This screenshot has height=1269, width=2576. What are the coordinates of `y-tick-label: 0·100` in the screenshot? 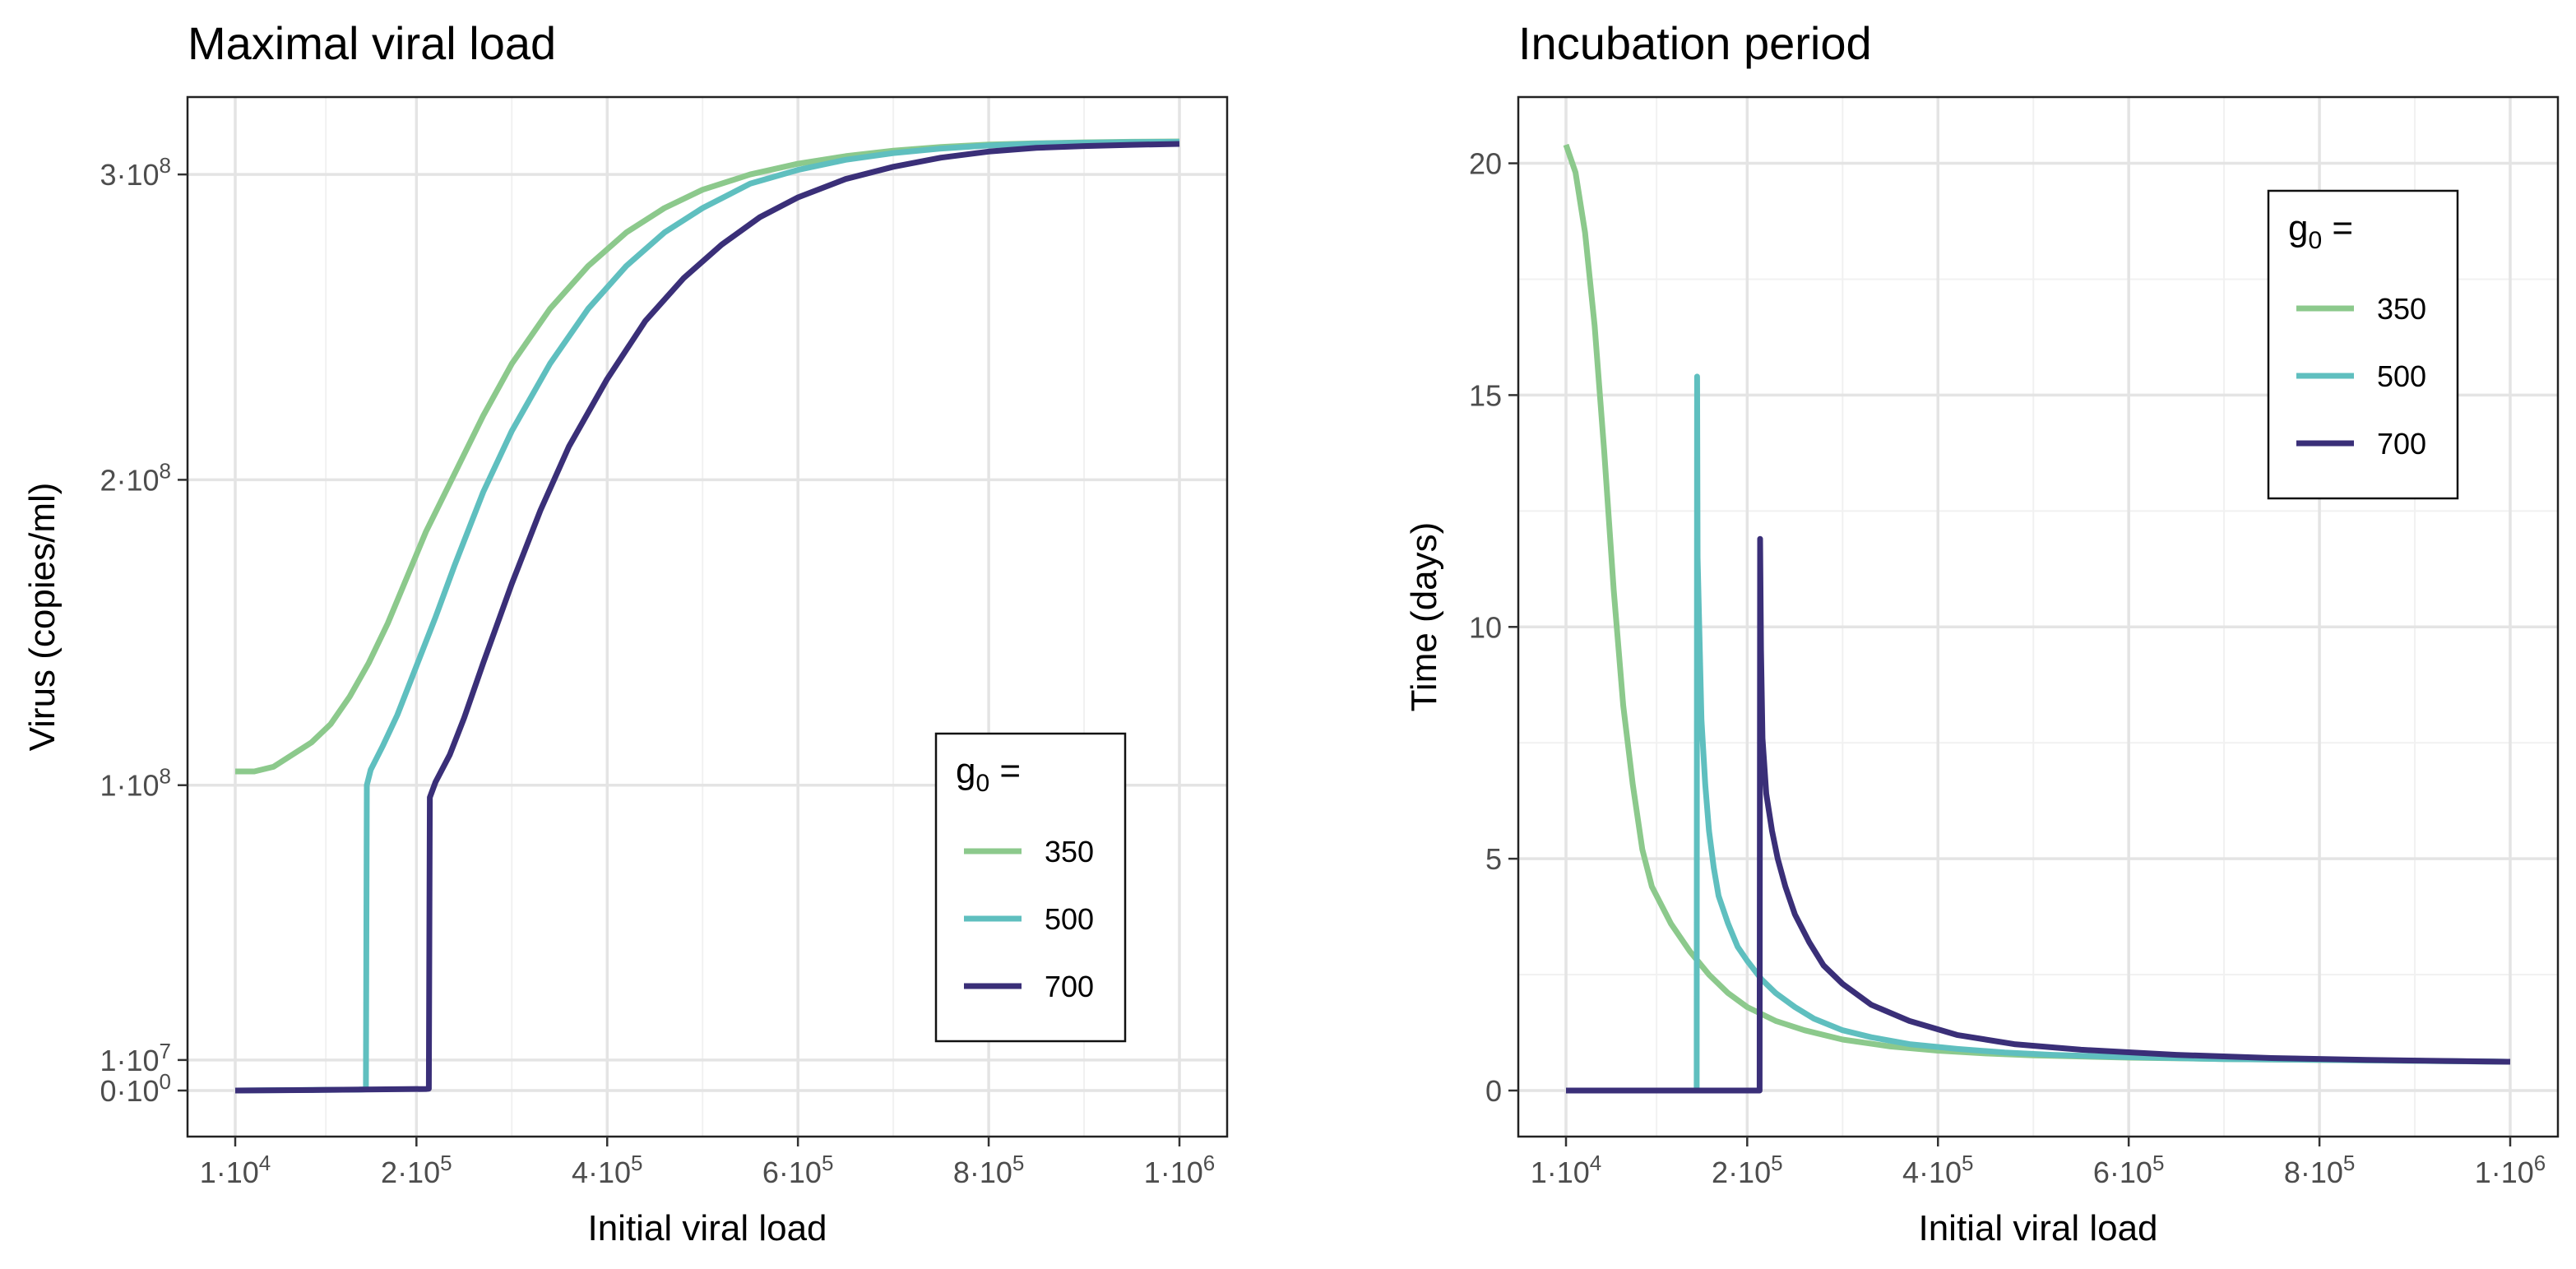 It's located at (136, 1088).